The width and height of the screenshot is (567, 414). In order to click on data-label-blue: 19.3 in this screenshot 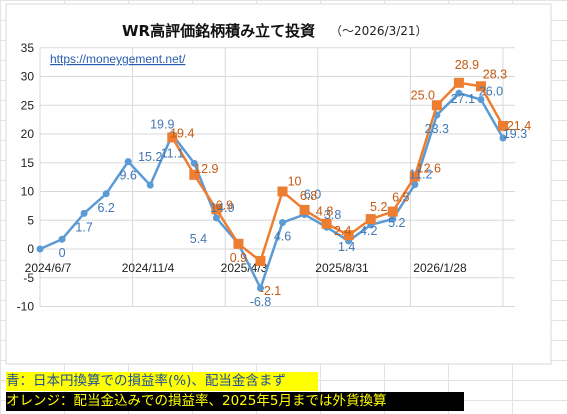, I will do `click(515, 134)`.